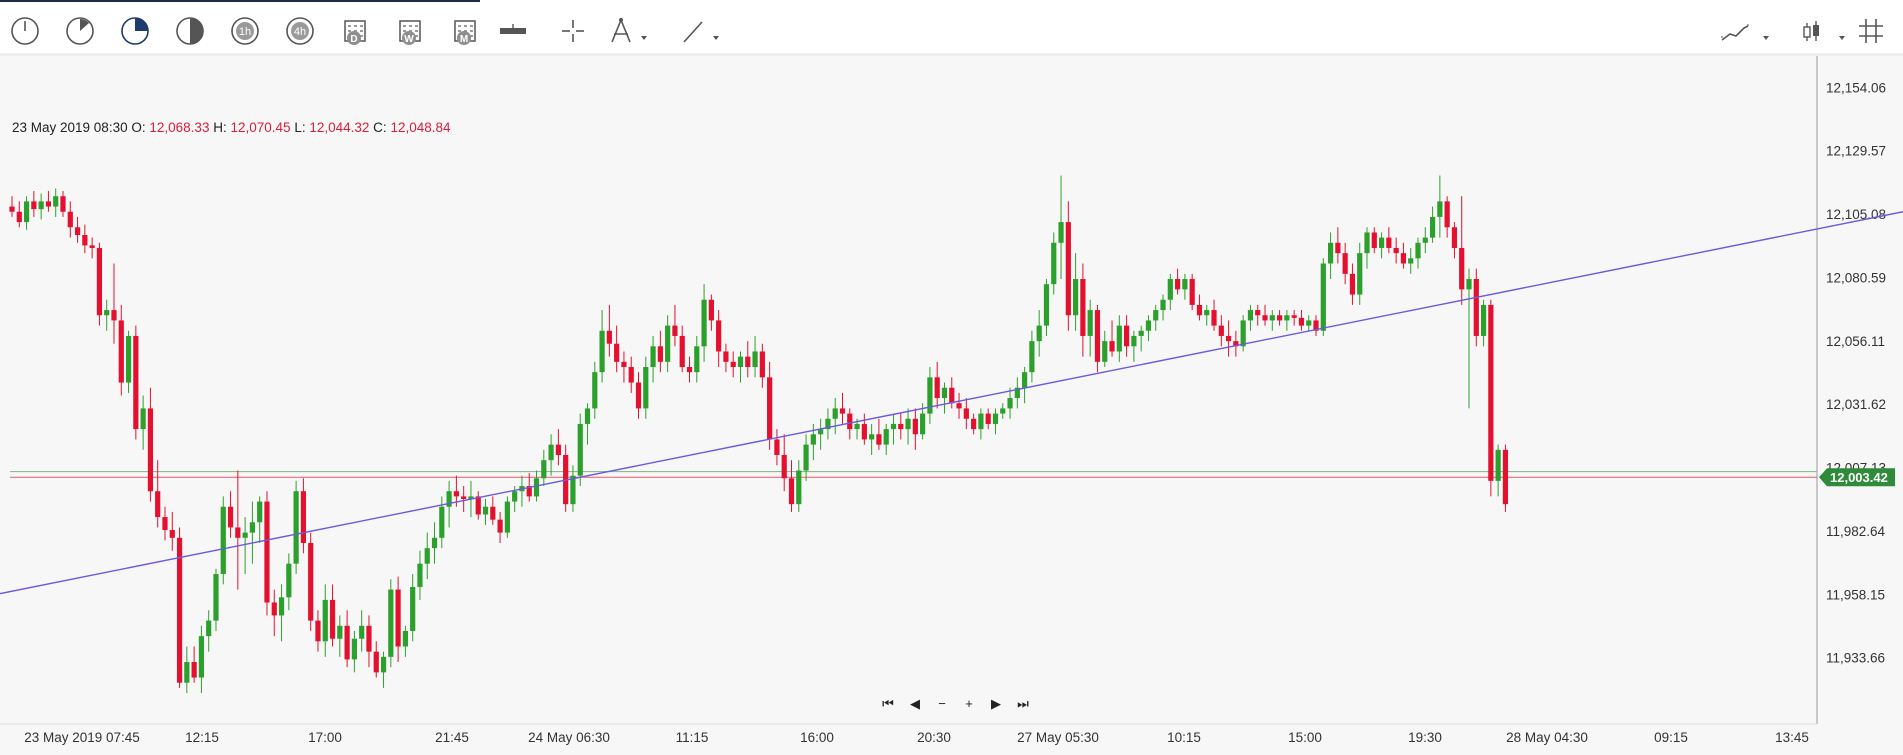 This screenshot has height=755, width=1903. Describe the element at coordinates (888, 703) in the screenshot. I see `go-start-button: ⏮` at that location.